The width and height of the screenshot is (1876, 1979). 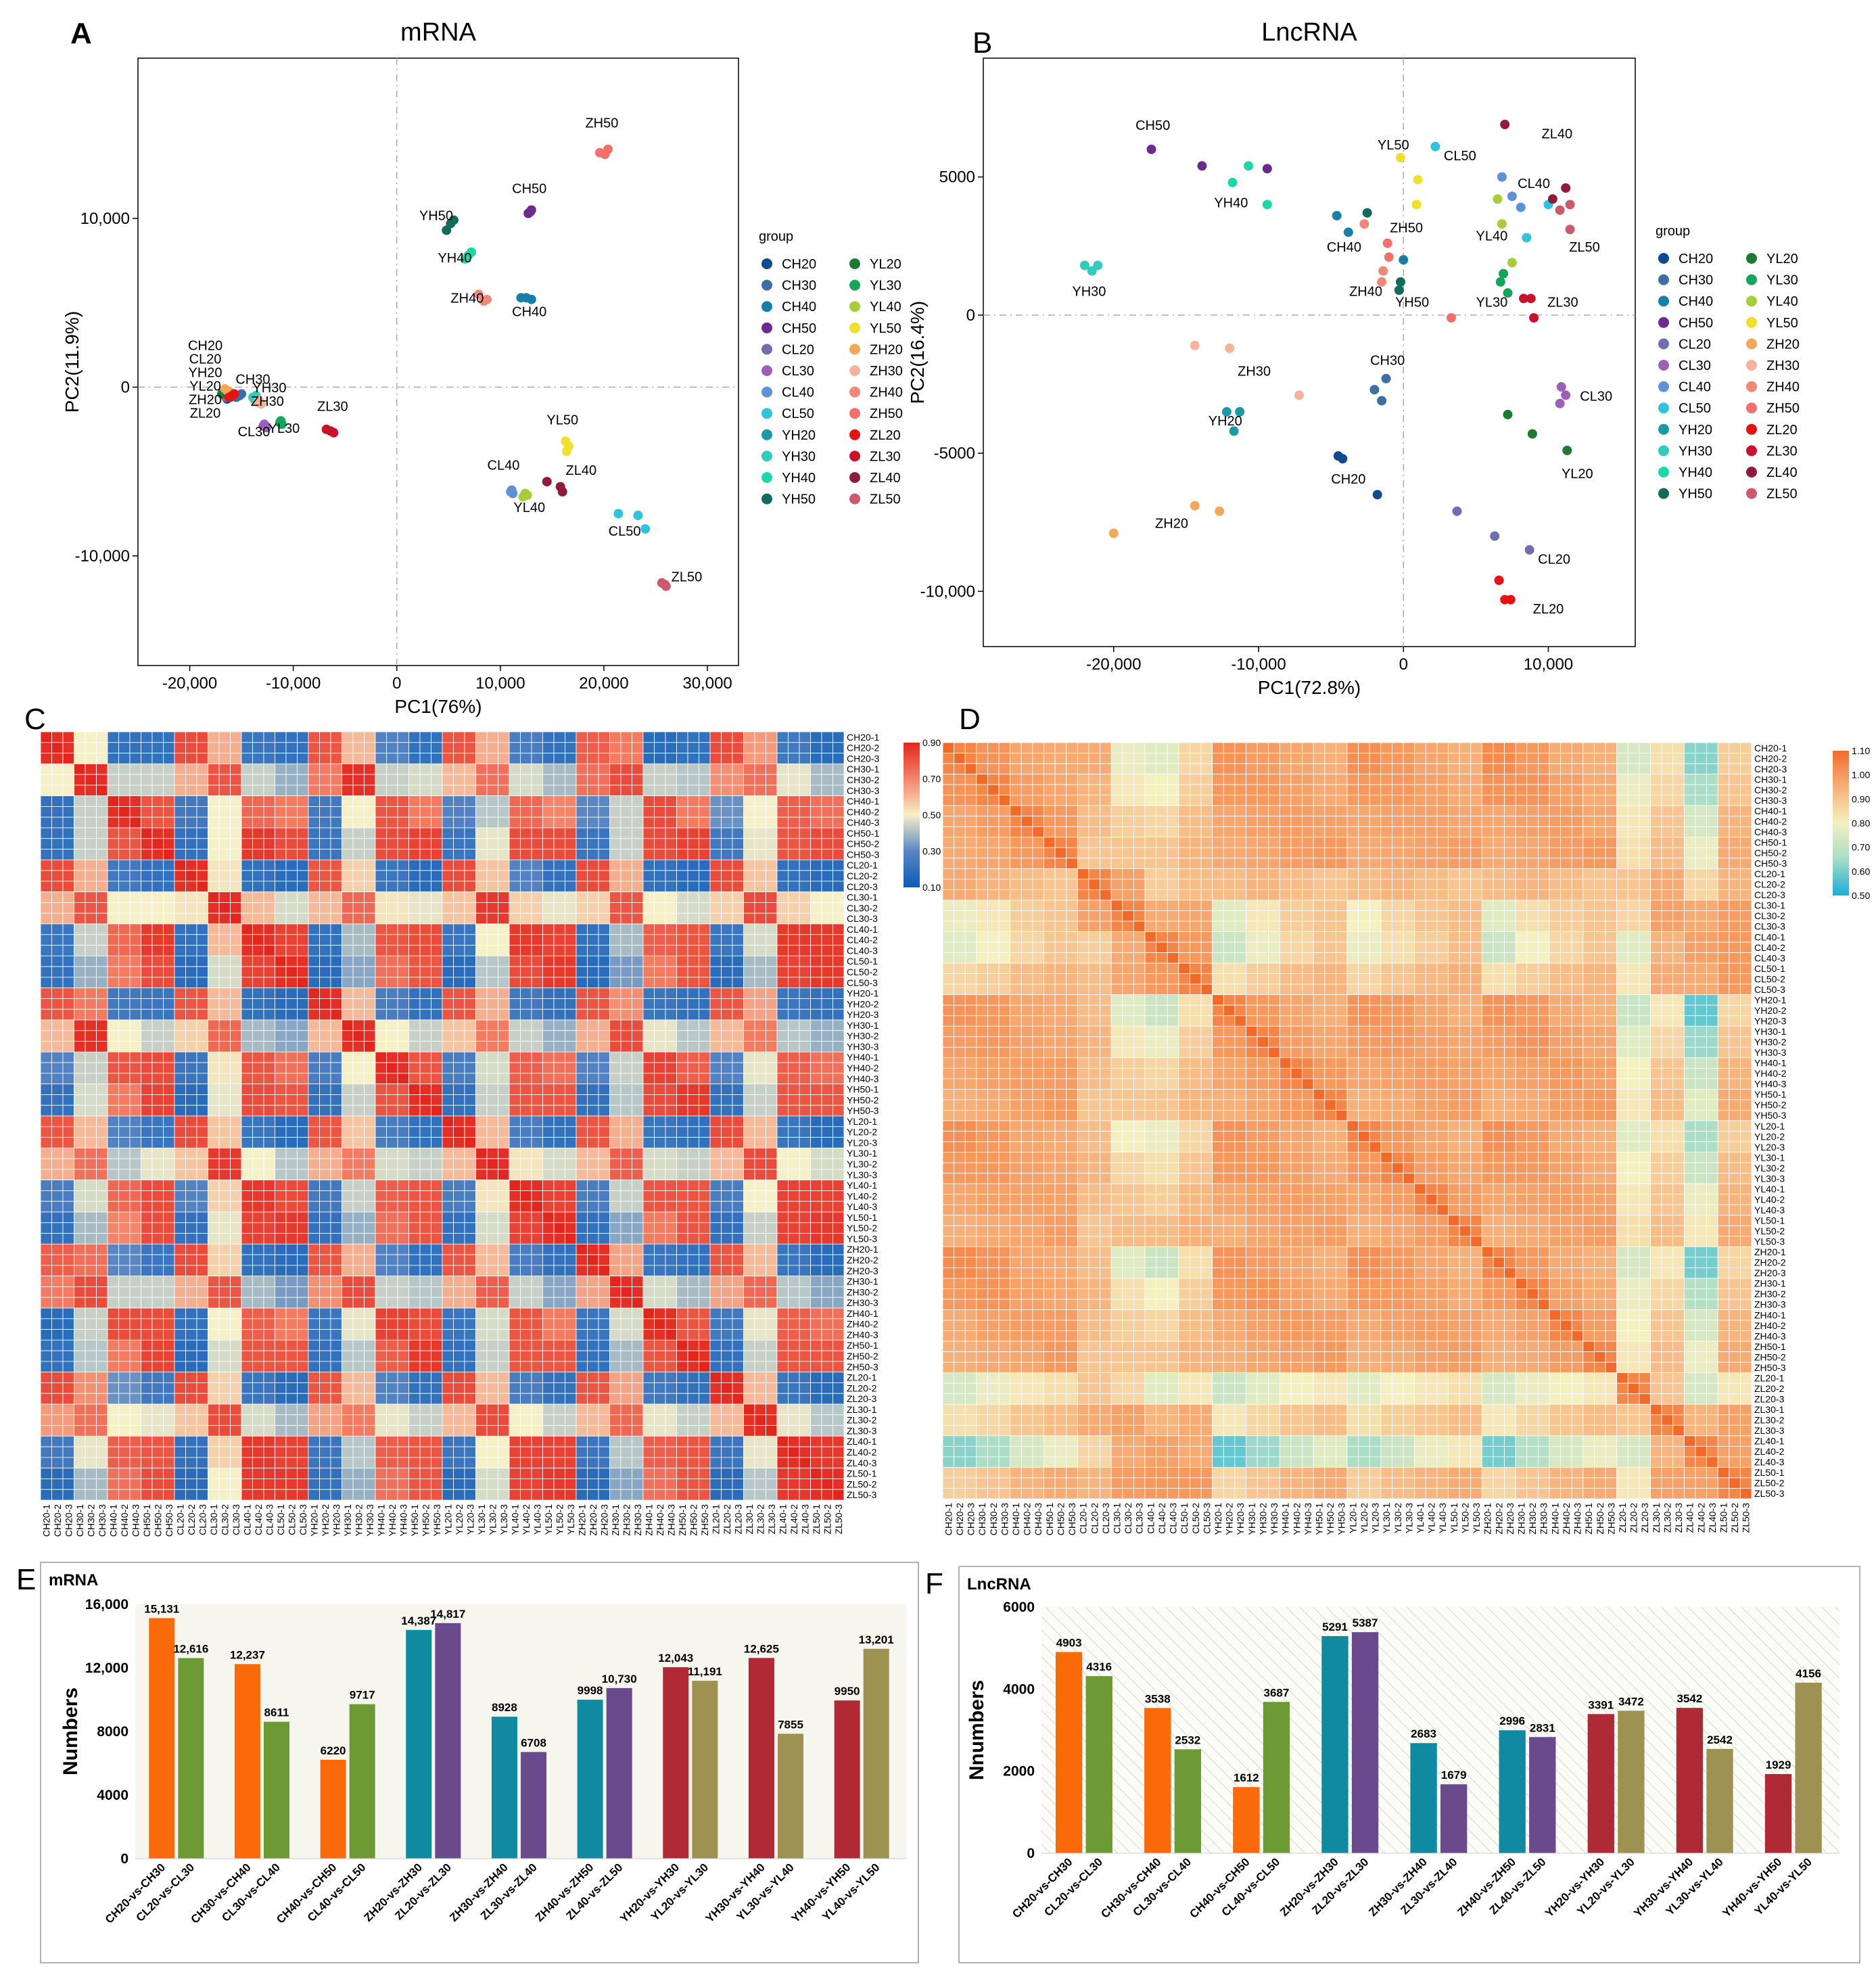 What do you see at coordinates (1309, 687) in the screenshot?
I see `x-axis-label: PC1(72.8%)` at bounding box center [1309, 687].